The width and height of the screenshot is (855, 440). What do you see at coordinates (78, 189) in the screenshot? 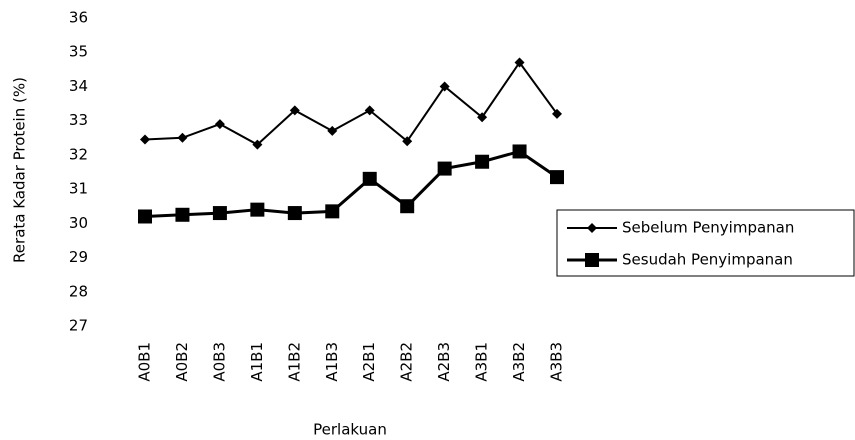
I see `y-tick-label: 31` at bounding box center [78, 189].